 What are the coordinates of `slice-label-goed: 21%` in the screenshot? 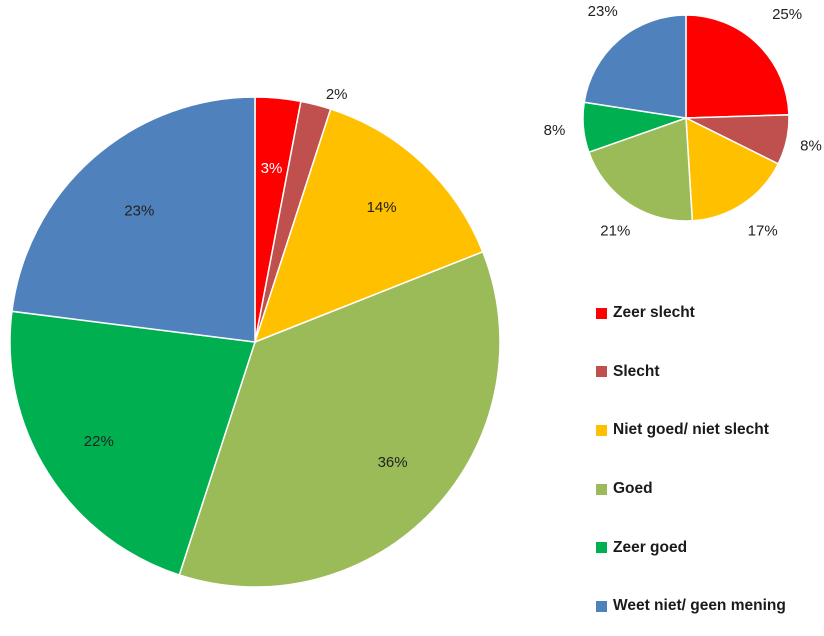 It's located at (615, 231).